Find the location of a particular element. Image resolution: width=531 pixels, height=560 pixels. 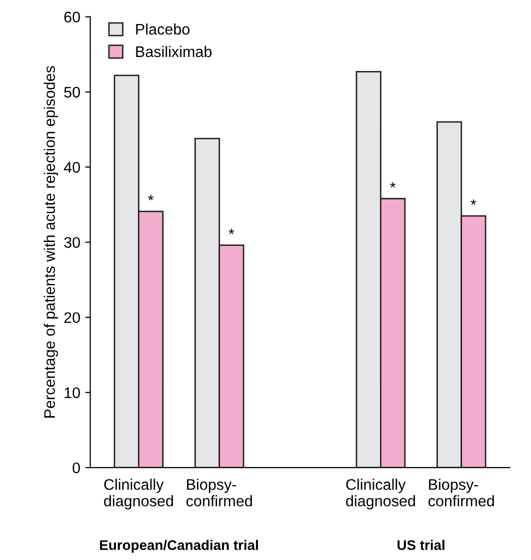

y-tick-label: 0 is located at coordinates (76, 468).